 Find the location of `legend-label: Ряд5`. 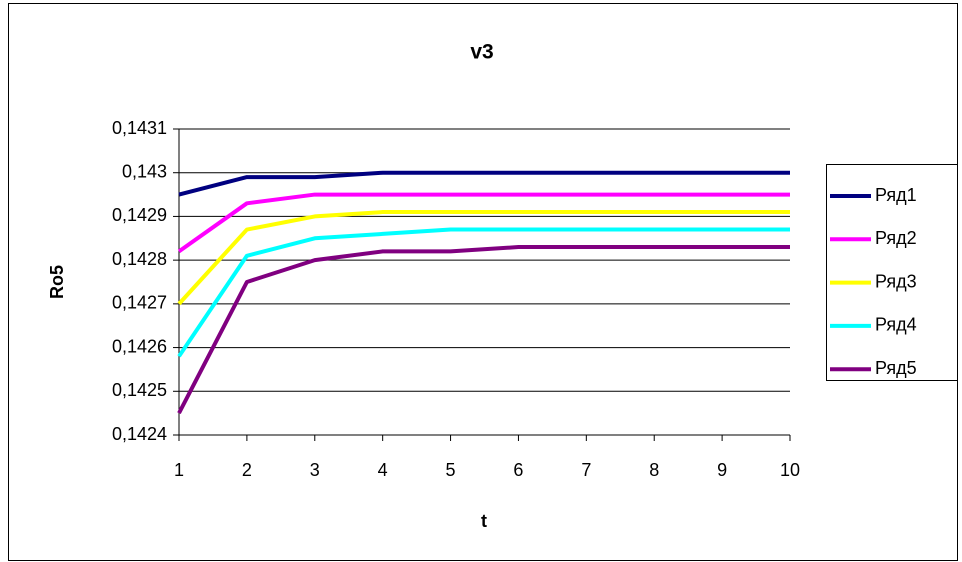

legend-label: Ряд5 is located at coordinates (896, 368).